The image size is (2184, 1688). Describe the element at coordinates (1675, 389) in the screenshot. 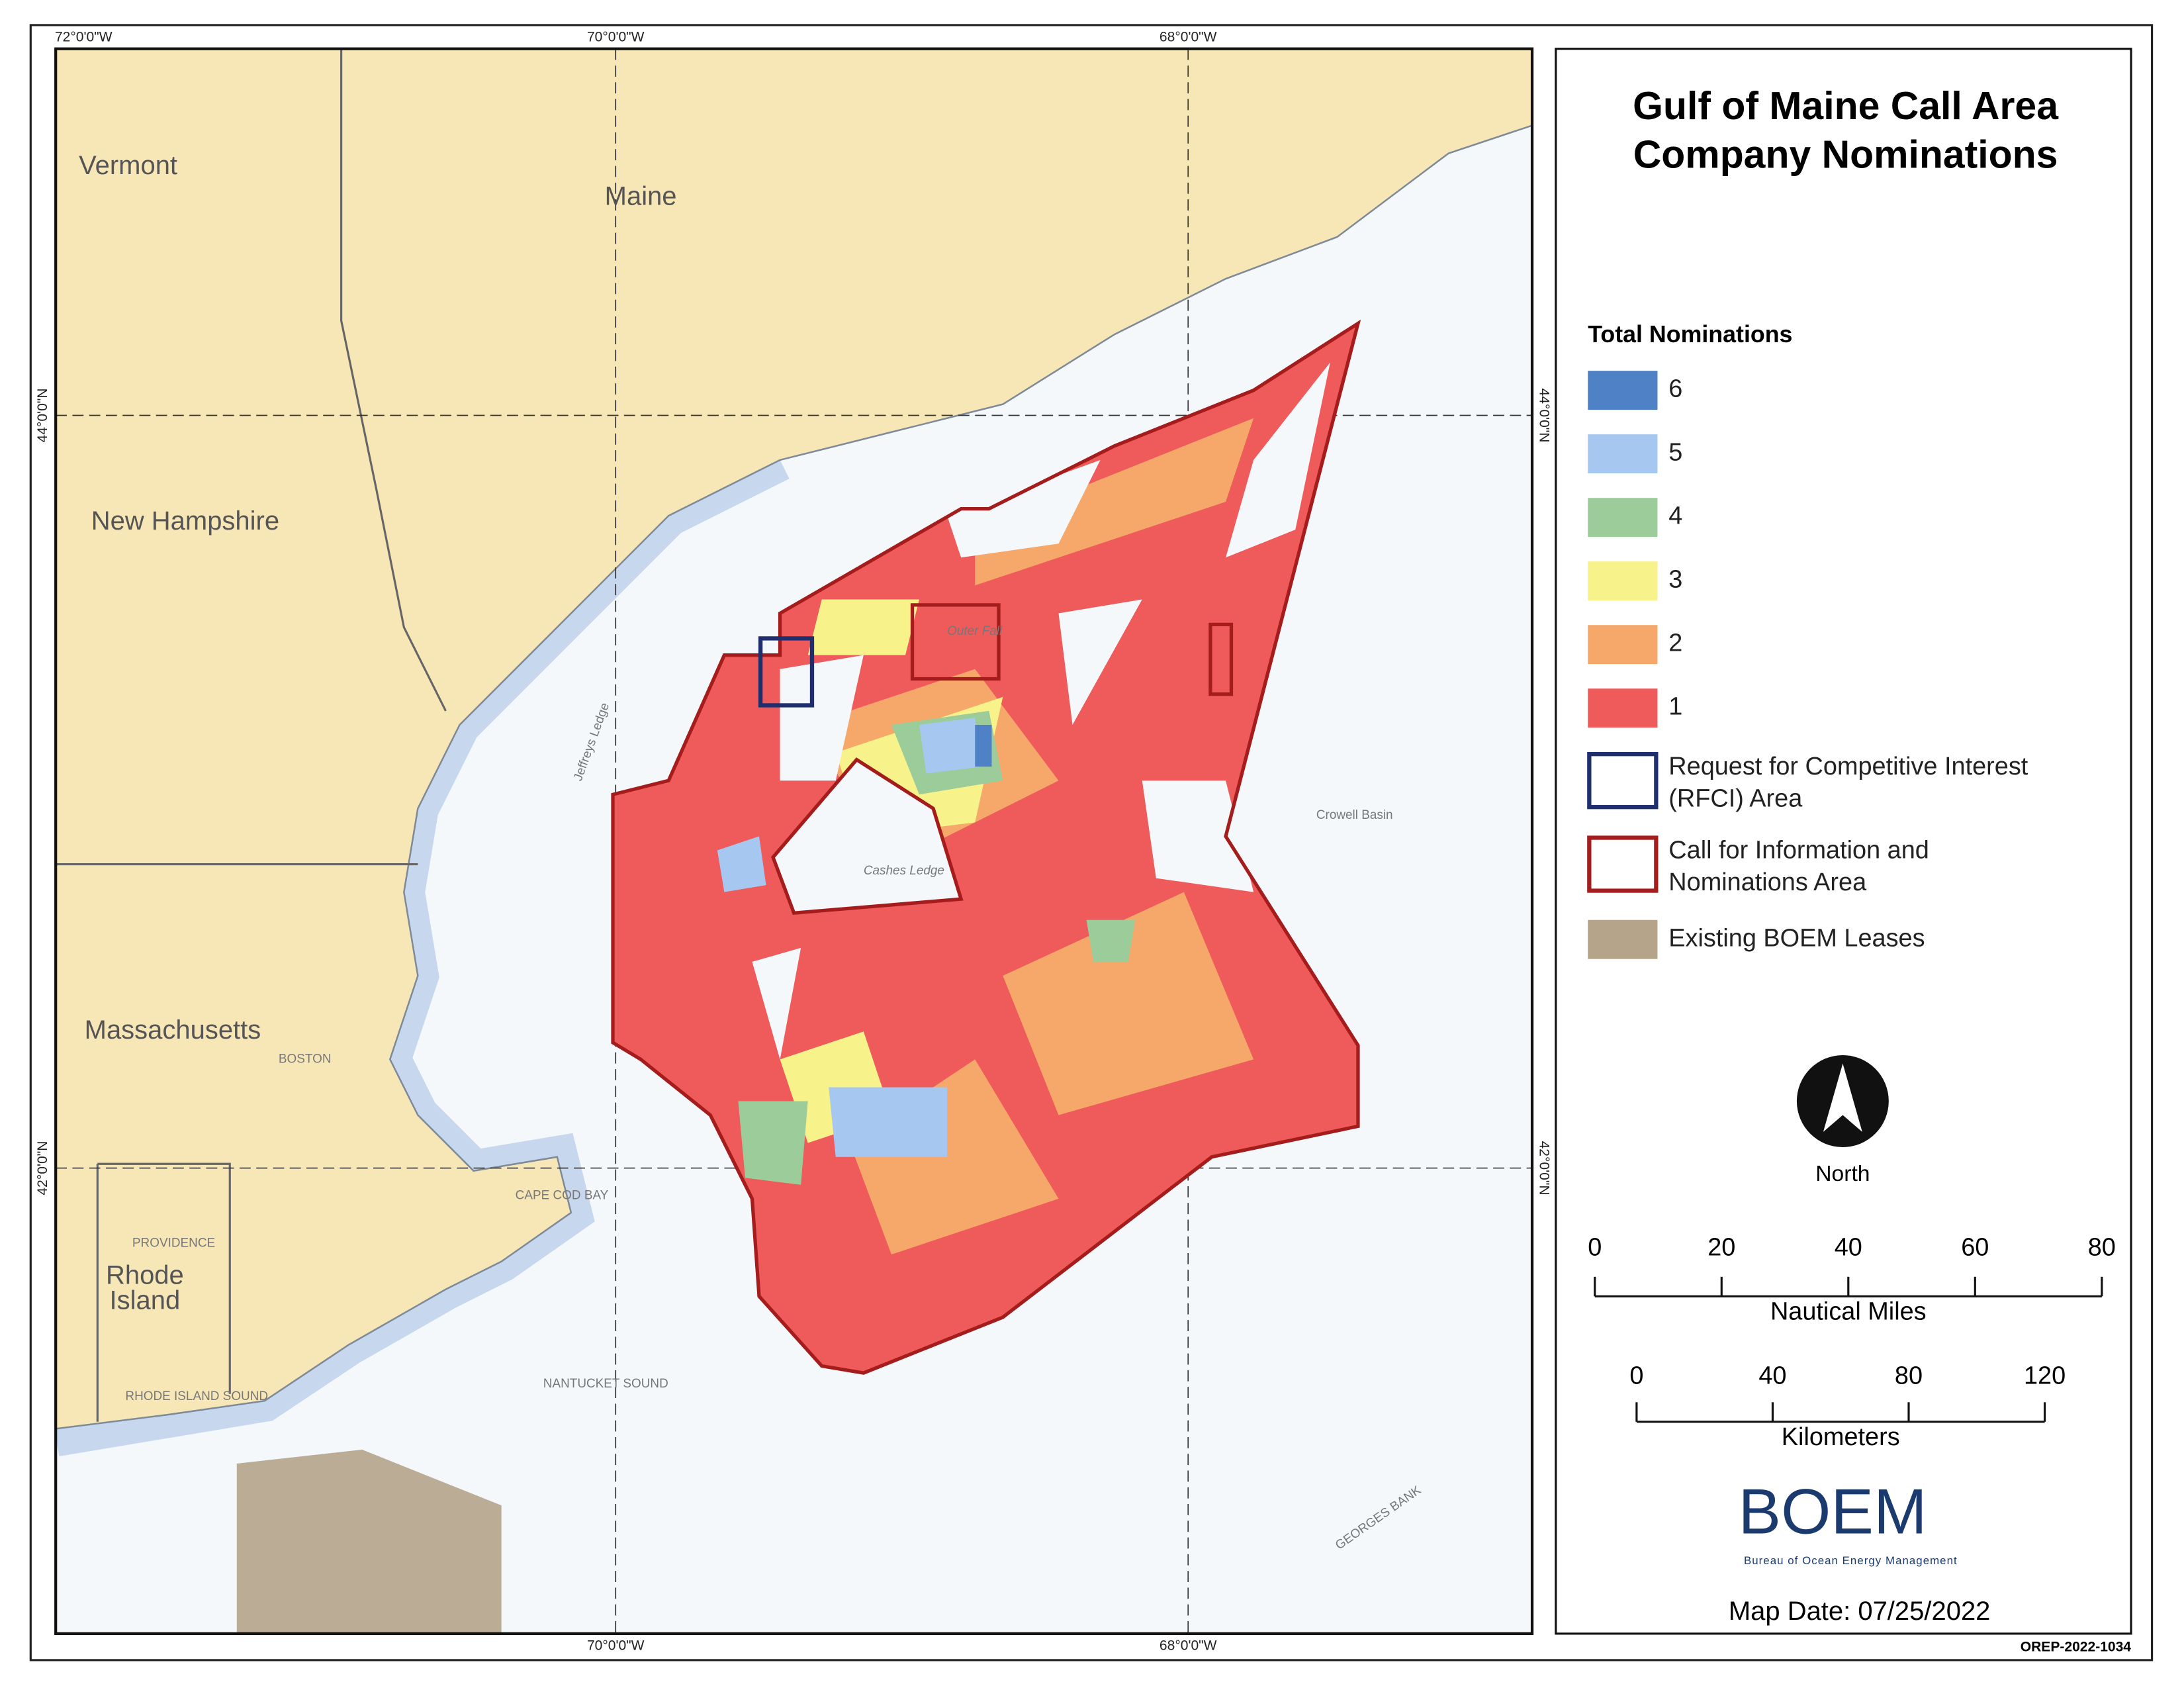

I see `legend-label: 6` at that location.